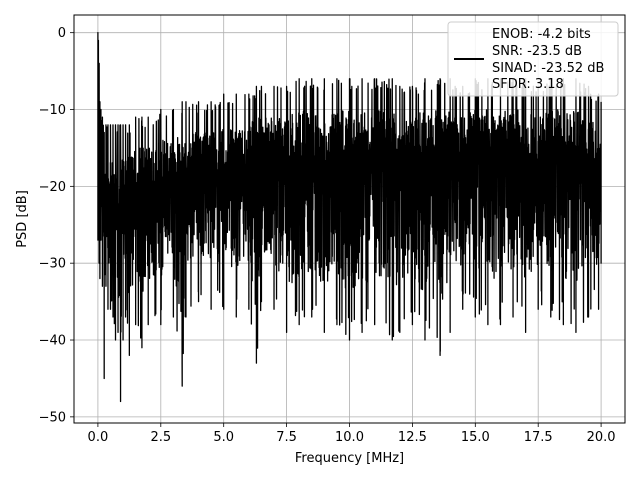 The width and height of the screenshot is (640, 485). Describe the element at coordinates (528, 84) in the screenshot. I see `legend-entry-sfdr: SFDR: 3.18` at that location.